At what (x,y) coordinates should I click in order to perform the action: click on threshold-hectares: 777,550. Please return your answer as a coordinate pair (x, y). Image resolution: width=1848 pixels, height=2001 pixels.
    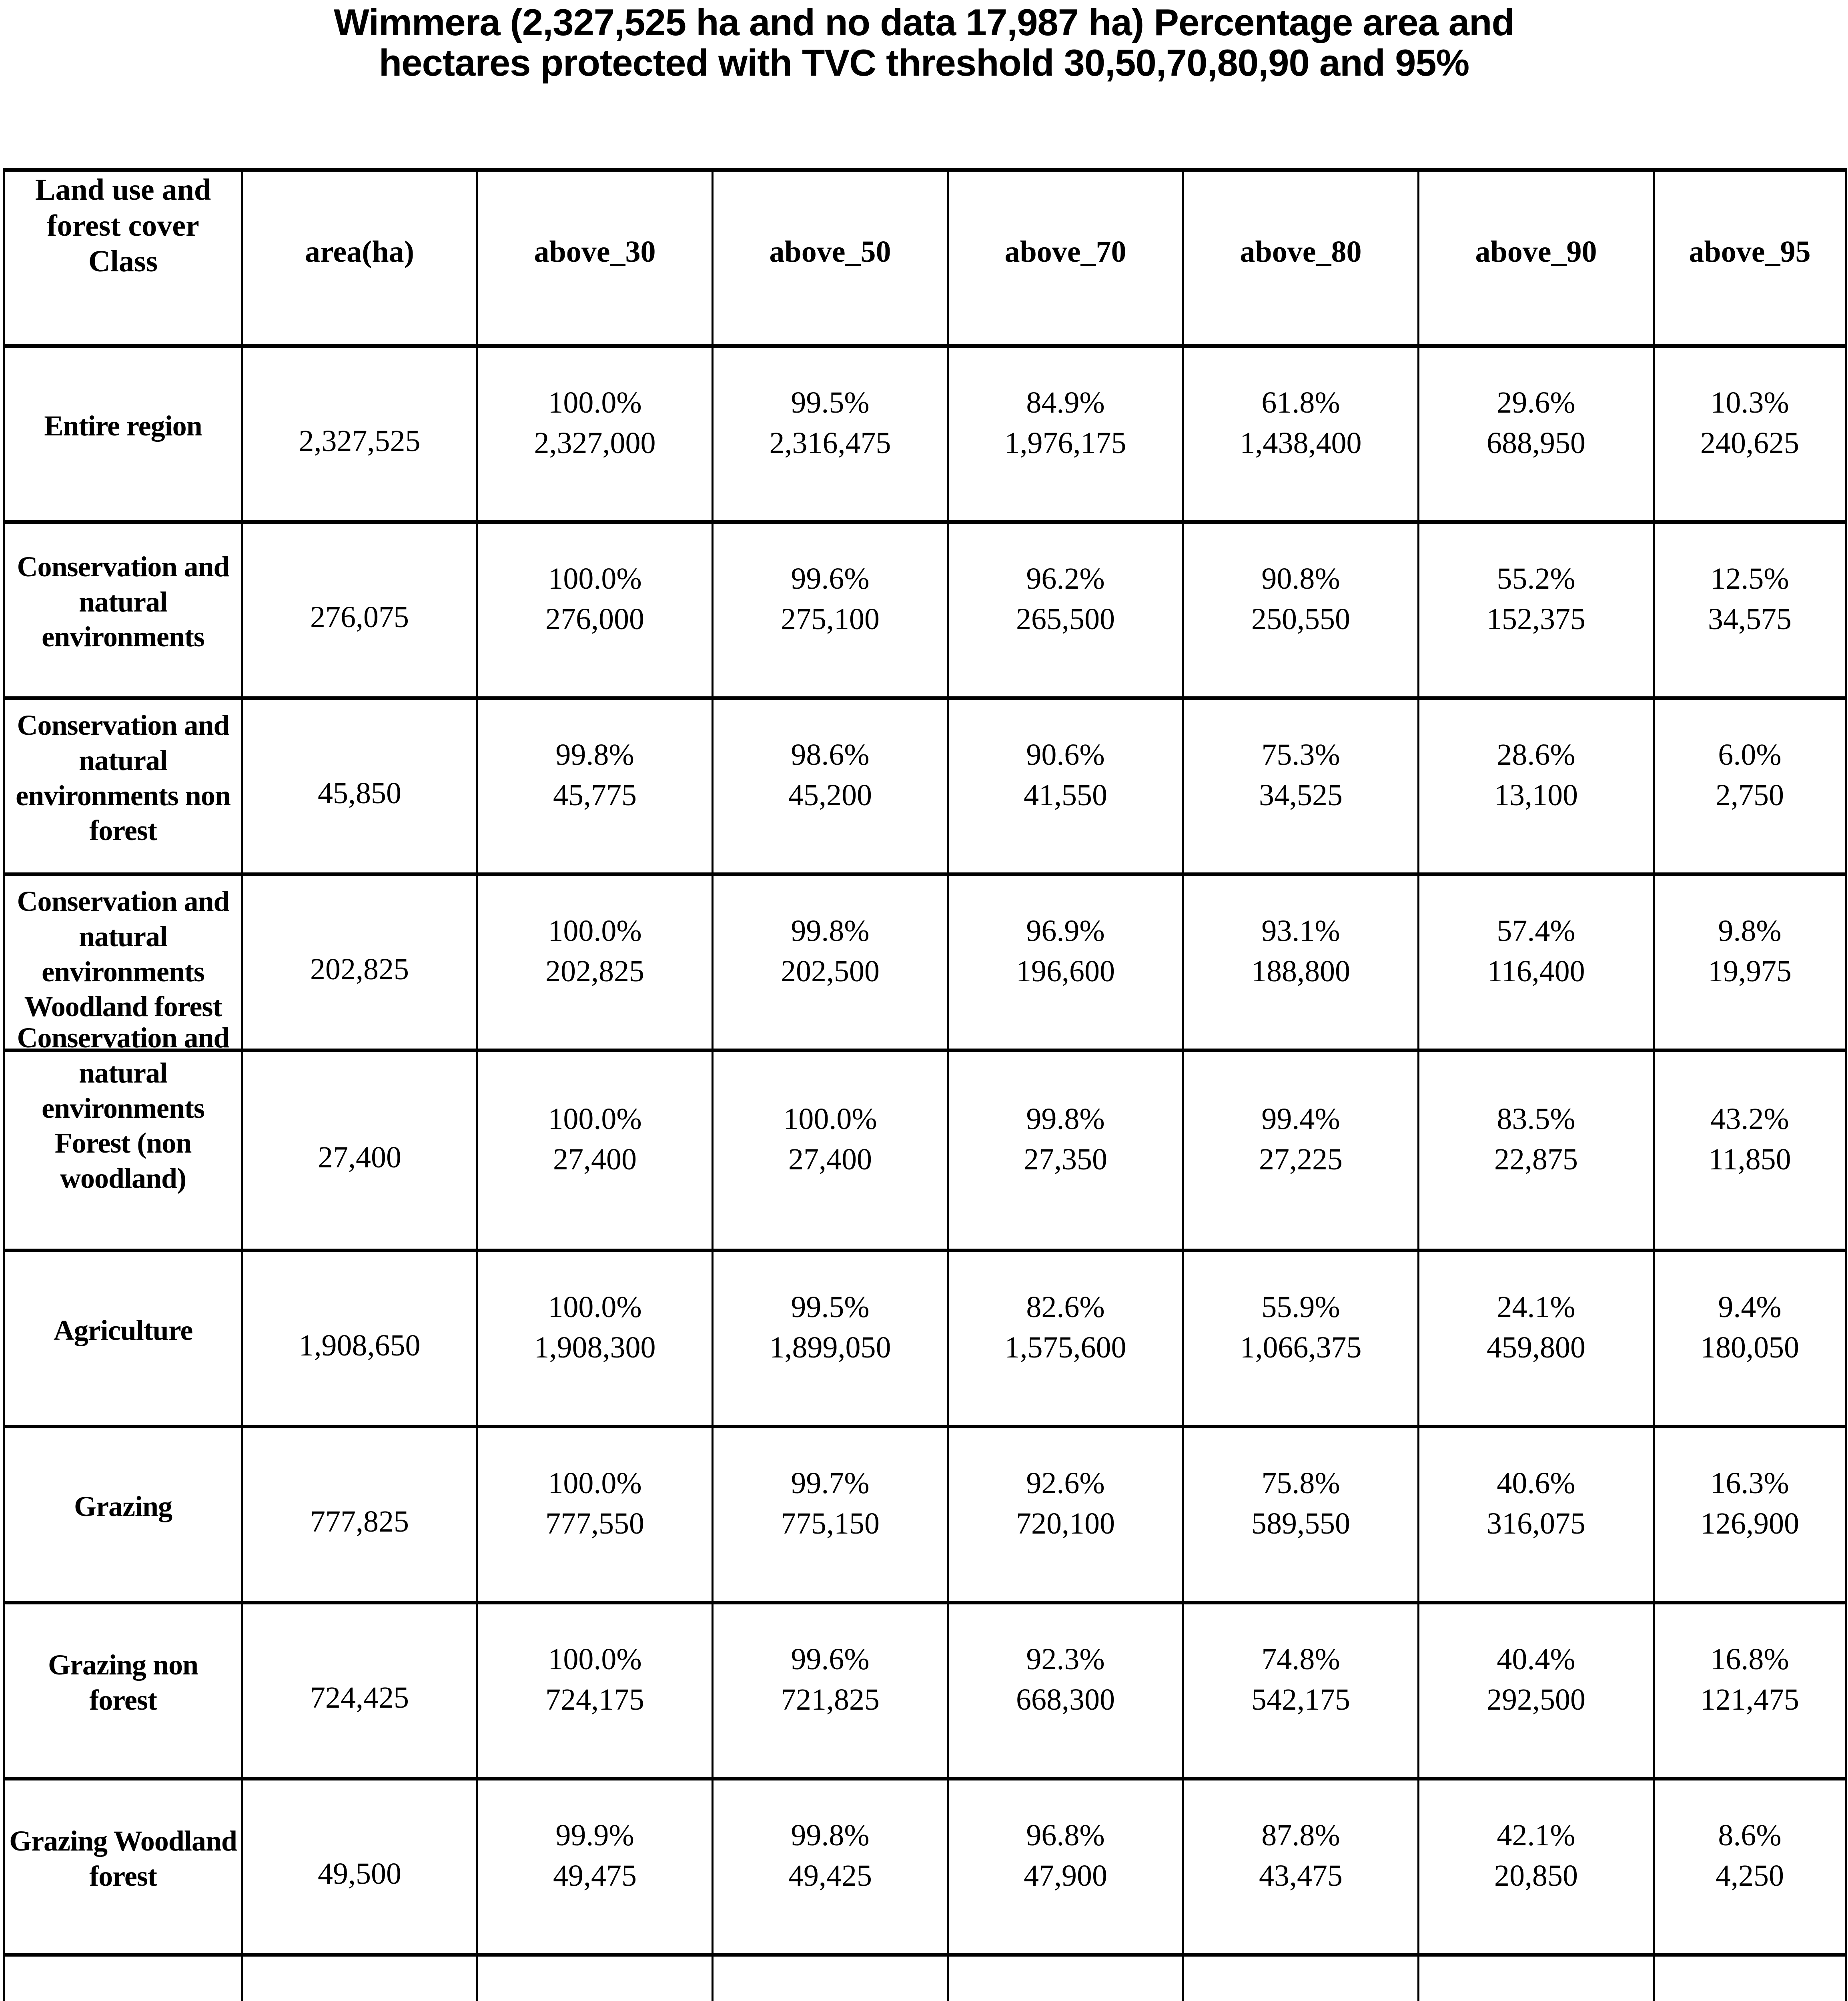
    Looking at the image, I should click on (594, 1523).